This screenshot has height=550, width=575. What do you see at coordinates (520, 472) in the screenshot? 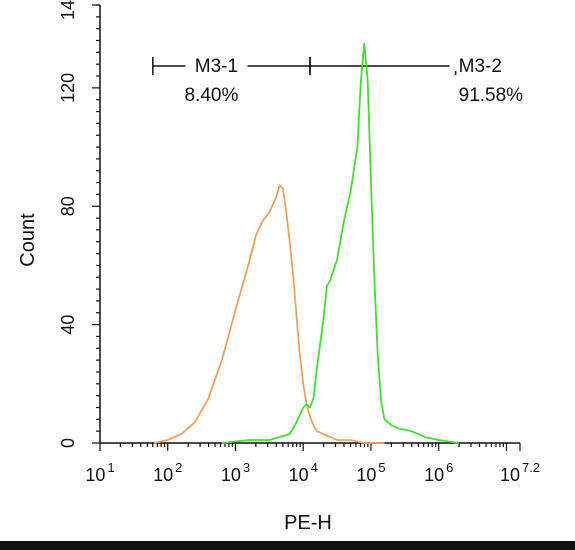
I see `x-tick-label: 10 7.2` at bounding box center [520, 472].